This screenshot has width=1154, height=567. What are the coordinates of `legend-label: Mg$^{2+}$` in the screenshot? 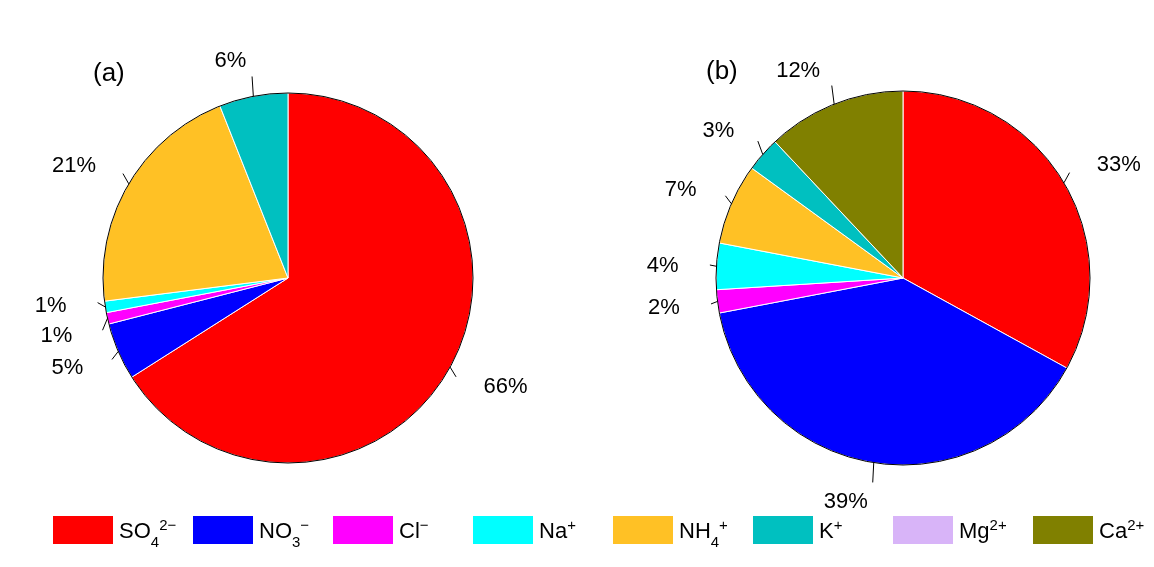 It's located at (983, 529).